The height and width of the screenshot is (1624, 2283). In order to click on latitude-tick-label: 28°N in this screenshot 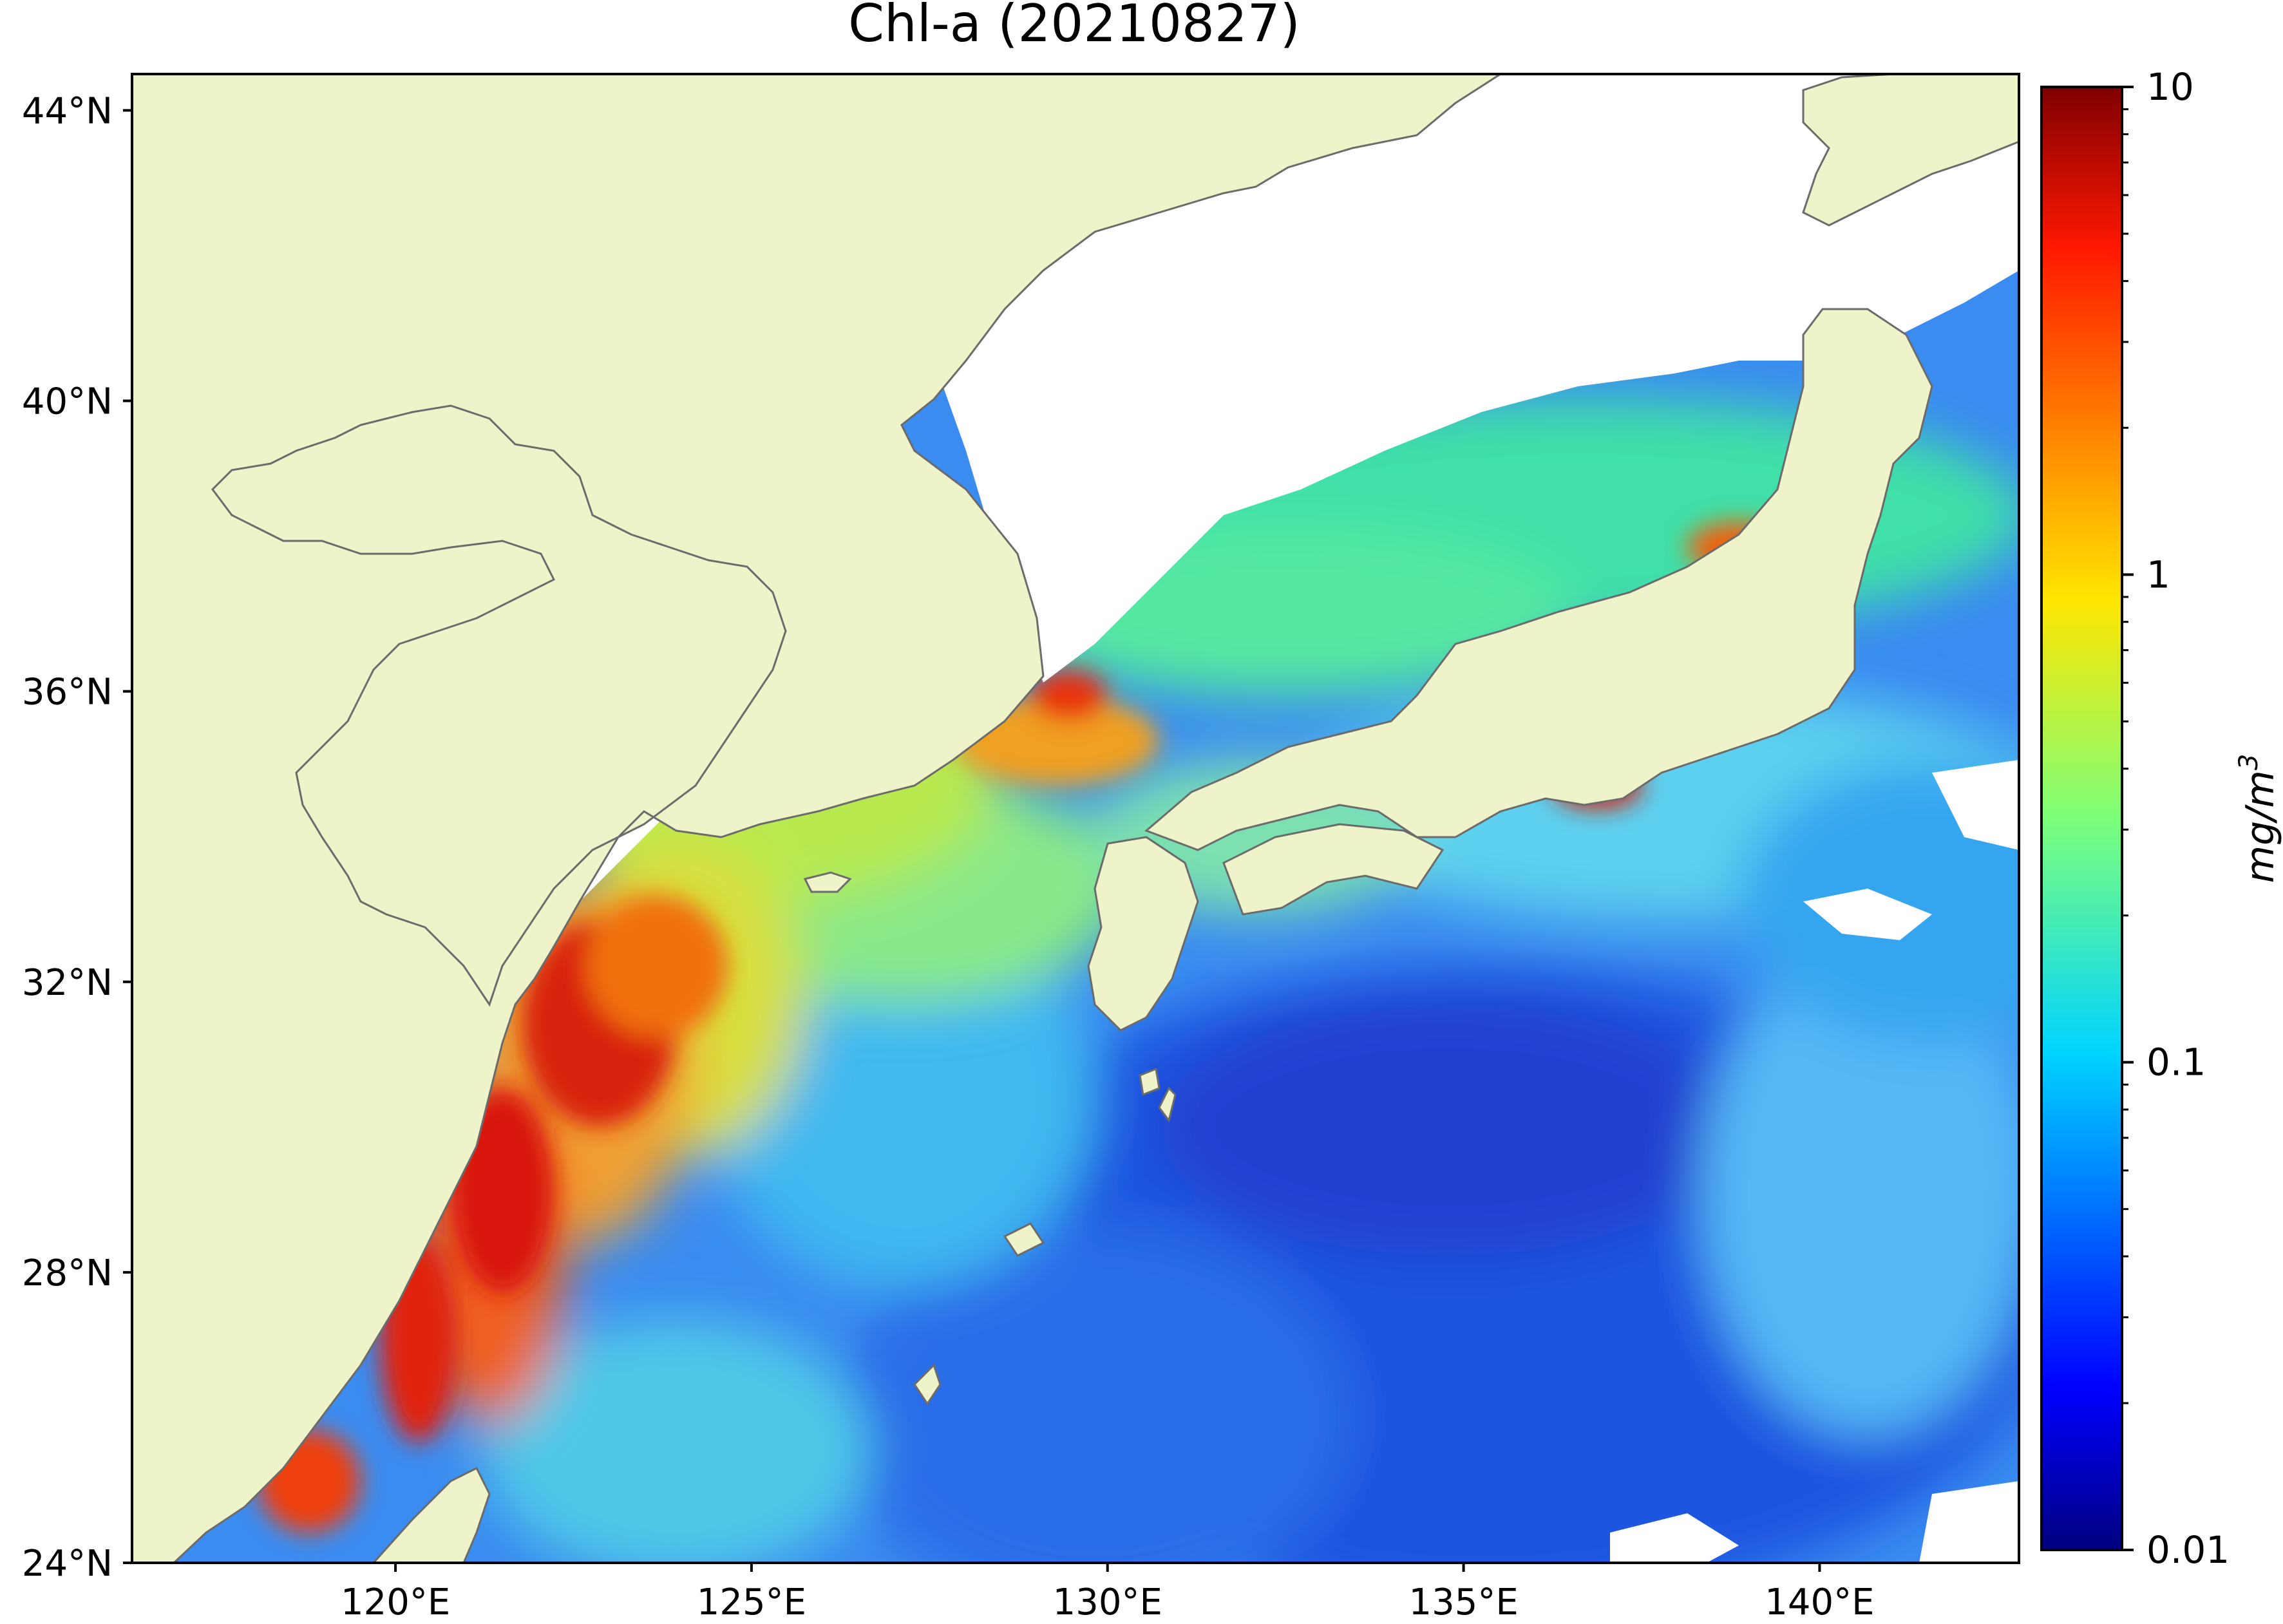, I will do `click(67, 1273)`.